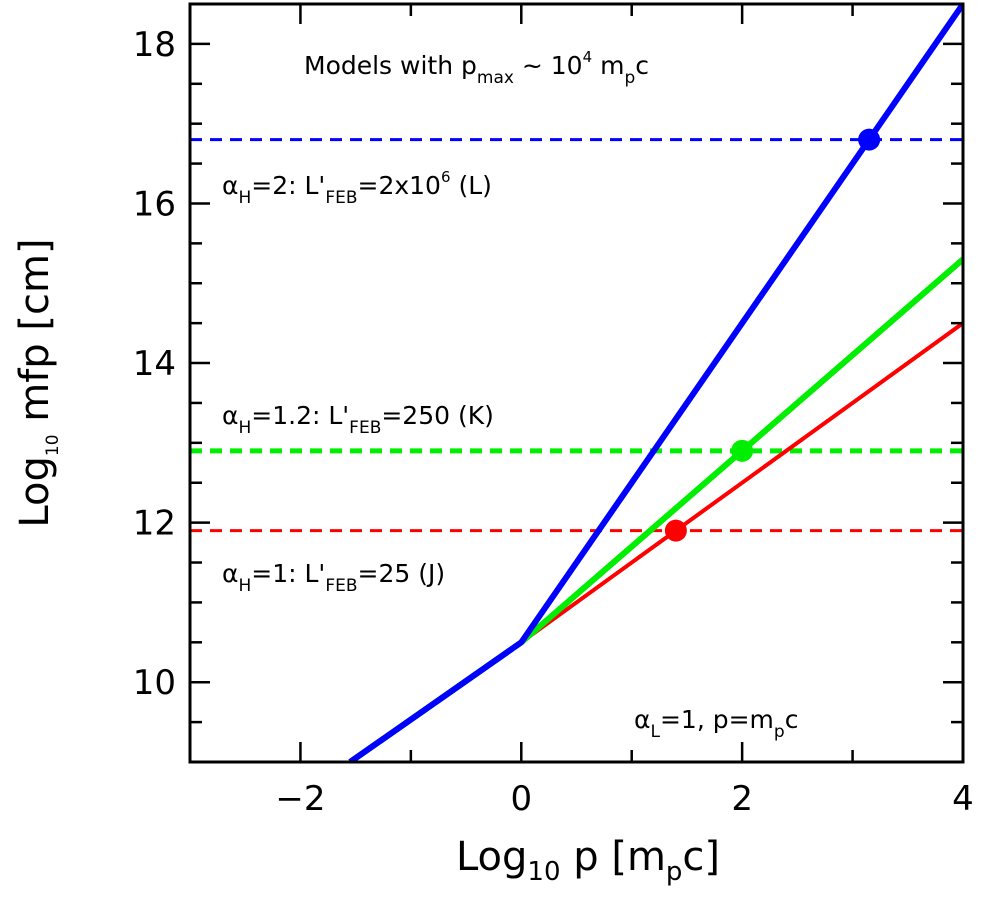 Image resolution: width=981 pixels, height=901 pixels. I want to click on y-axis-title: Log10 mfp [cm], so click(37, 382).